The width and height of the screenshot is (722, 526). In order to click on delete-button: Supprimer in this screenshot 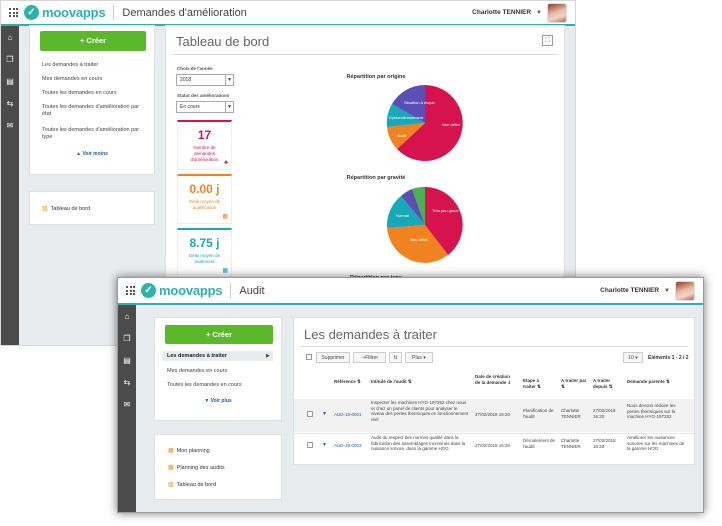, I will do `click(333, 357)`.